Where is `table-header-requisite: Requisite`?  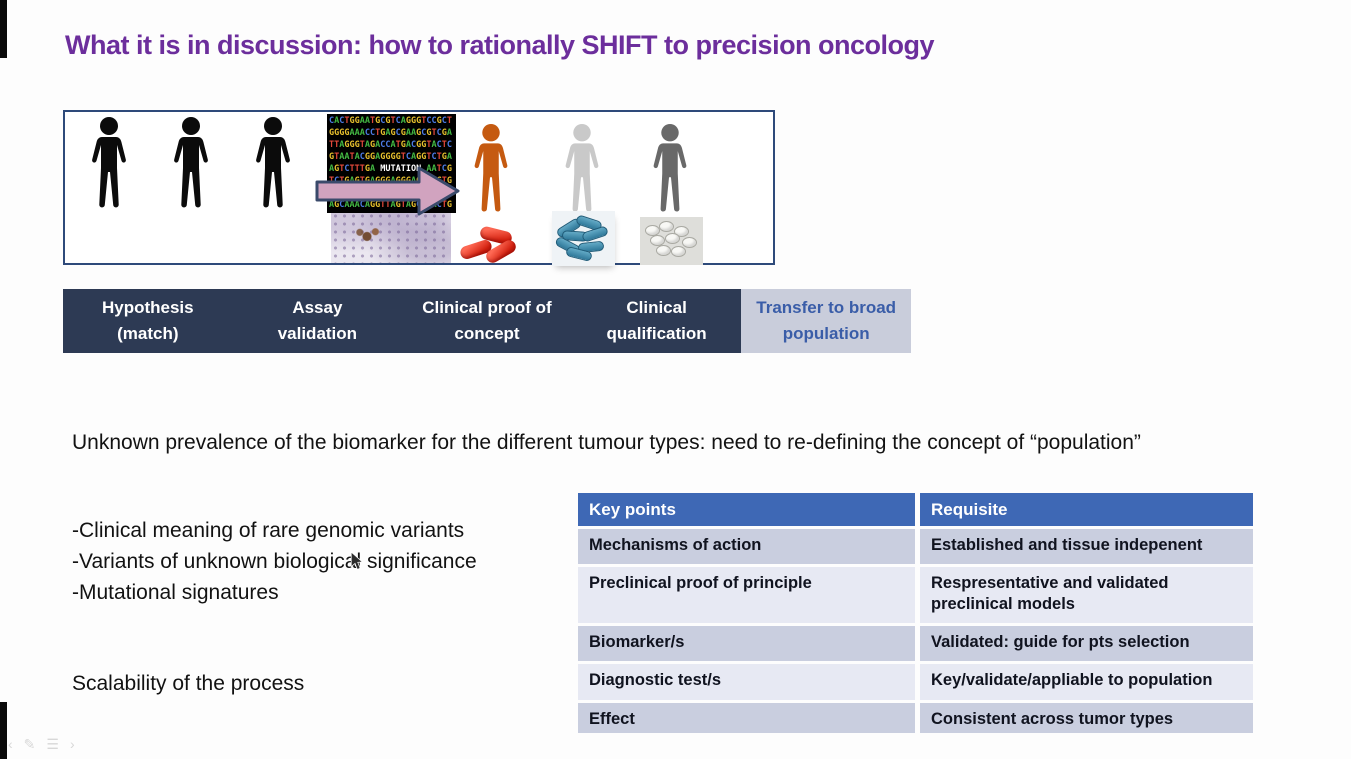
table-header-requisite: Requisite is located at coordinates (1086, 509).